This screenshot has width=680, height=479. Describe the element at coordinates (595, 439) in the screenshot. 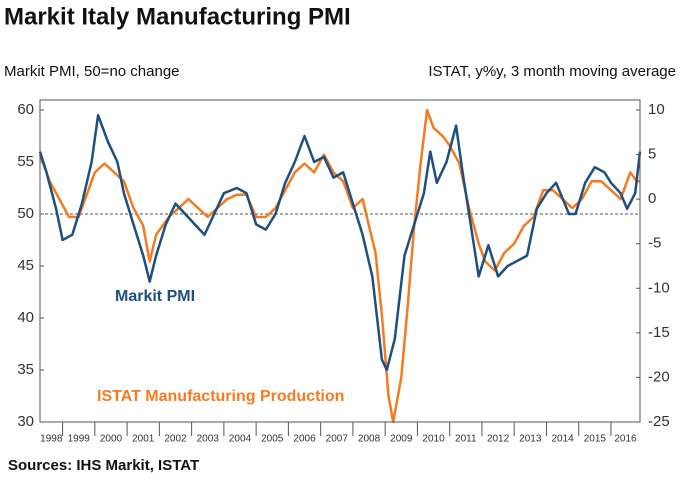

I see `x-tick-label: 2015` at that location.